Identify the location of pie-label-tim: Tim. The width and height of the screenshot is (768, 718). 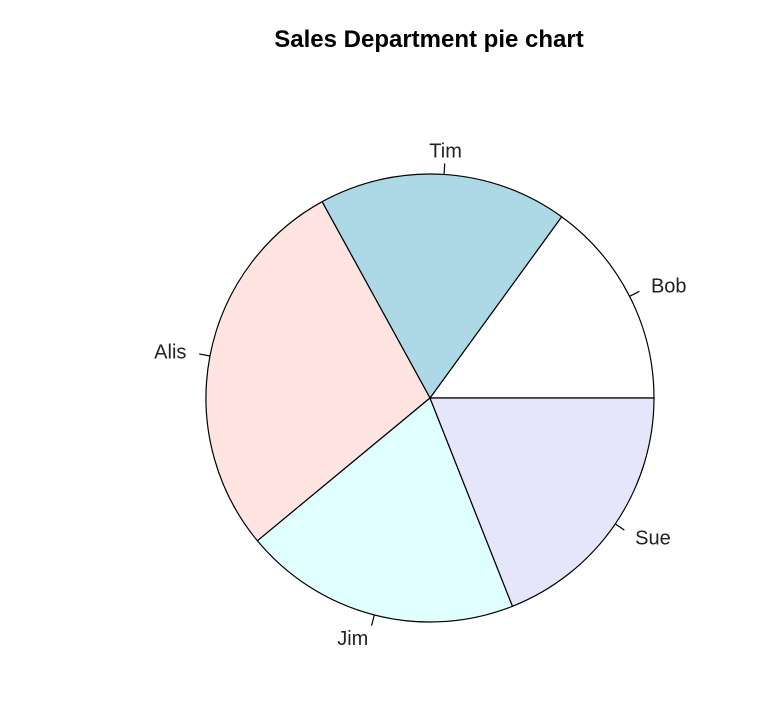
(445, 151).